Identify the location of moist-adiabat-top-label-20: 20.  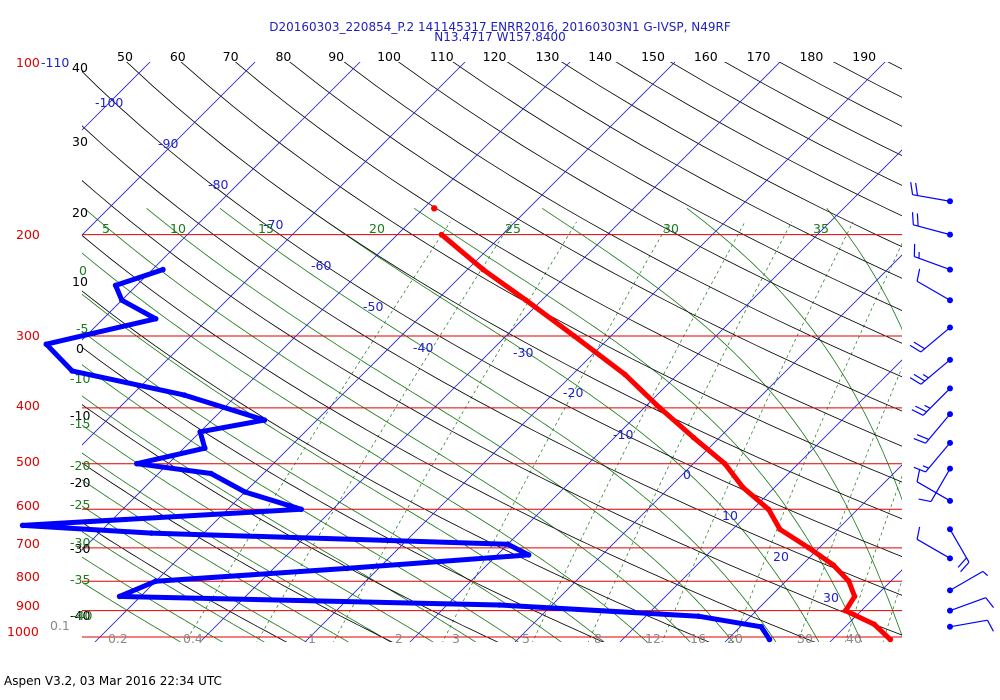
(377, 228).